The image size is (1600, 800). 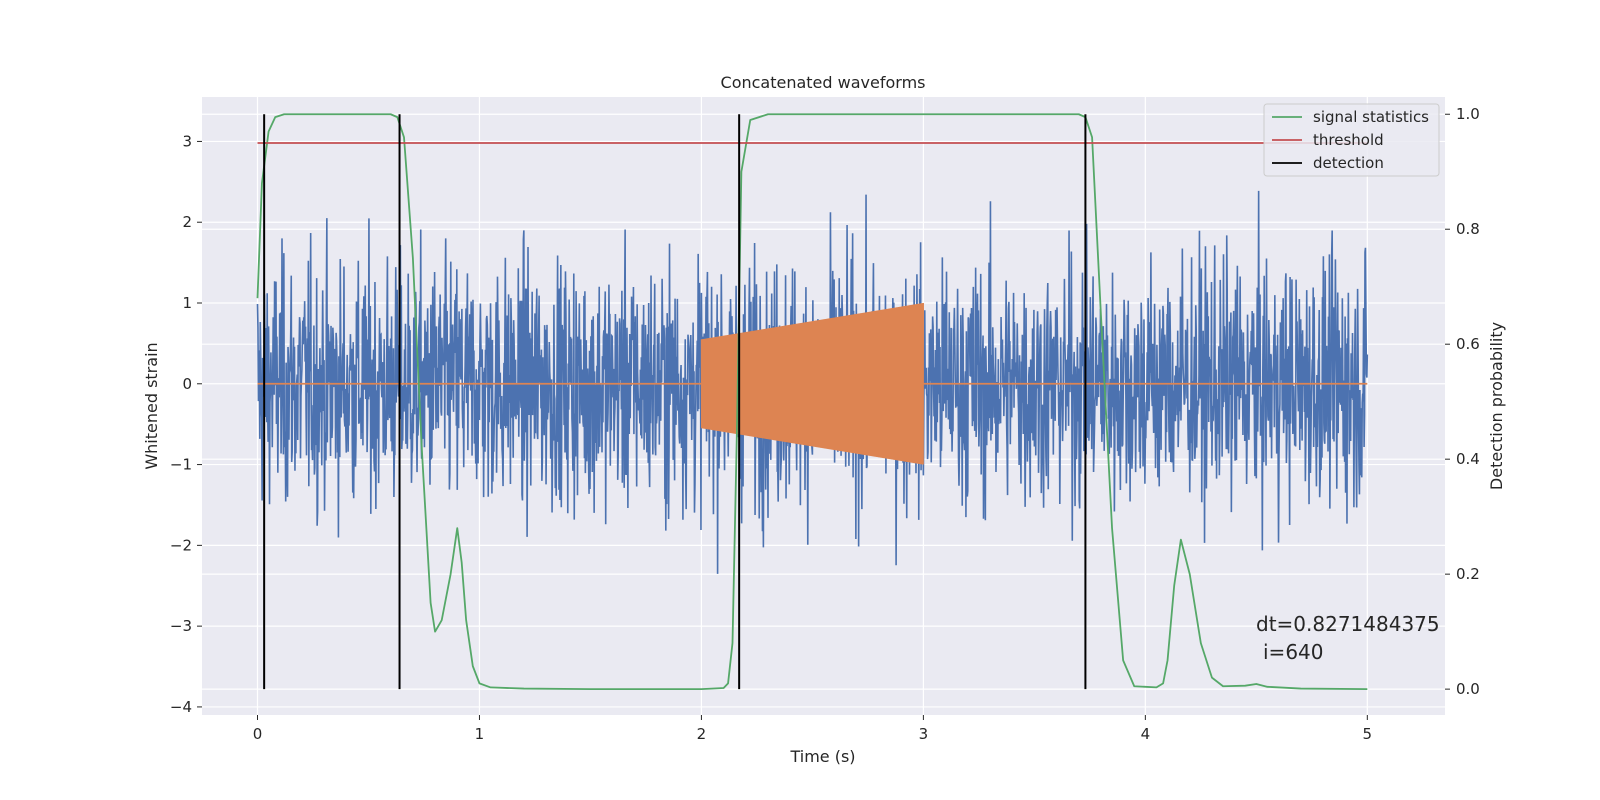 What do you see at coordinates (1468, 689) in the screenshot?
I see `y2-tick-label: 0.0` at bounding box center [1468, 689].